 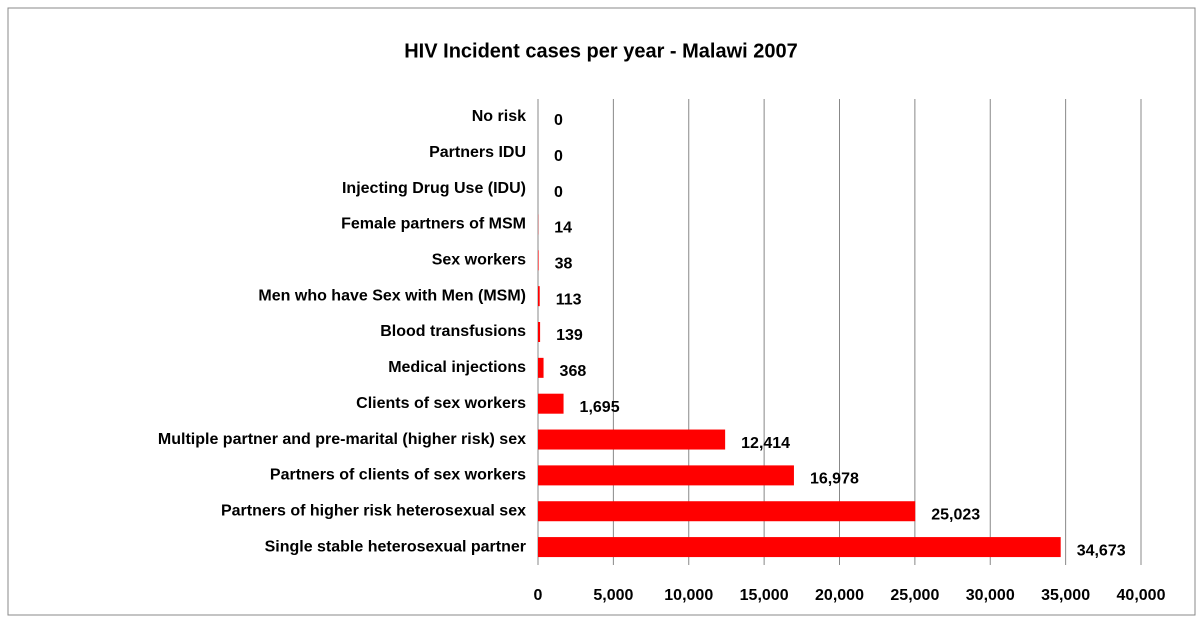 I want to click on x-tick-label: 5,000, so click(x=613, y=595).